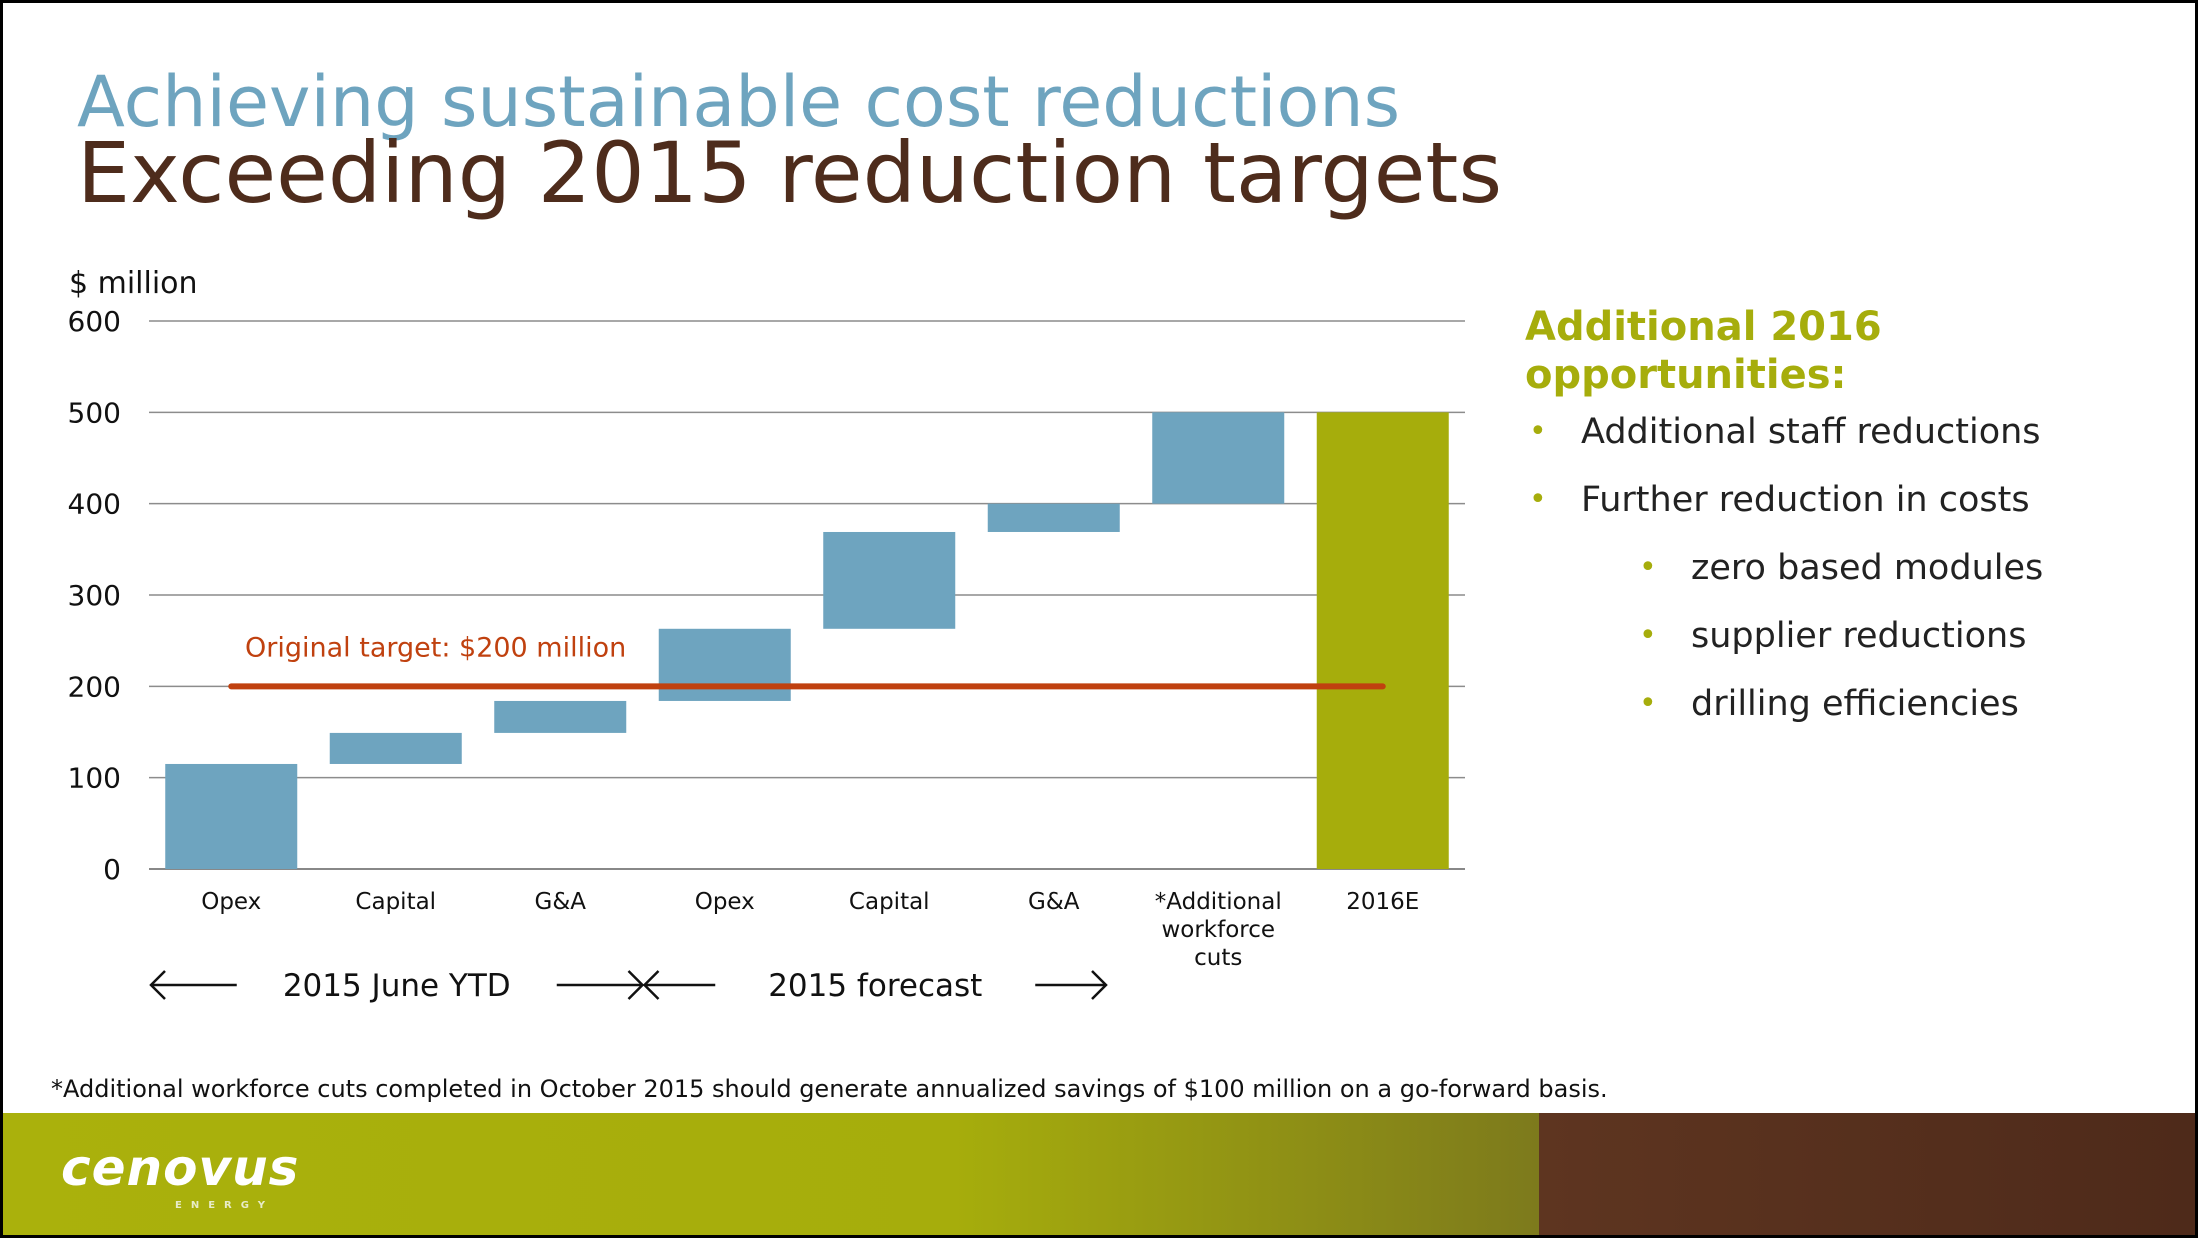 The width and height of the screenshot is (2198, 1238). I want to click on cenovus-logo: cenovus, so click(180, 1168).